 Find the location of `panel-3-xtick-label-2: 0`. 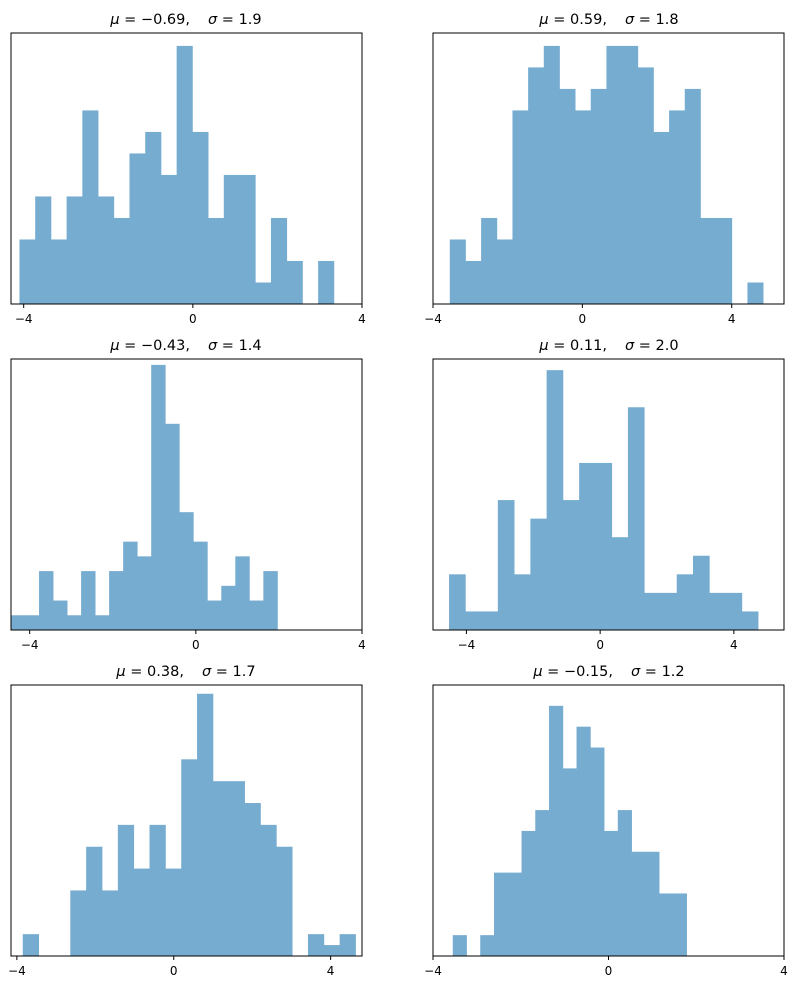

panel-3-xtick-label-2: 0 is located at coordinates (196, 645).